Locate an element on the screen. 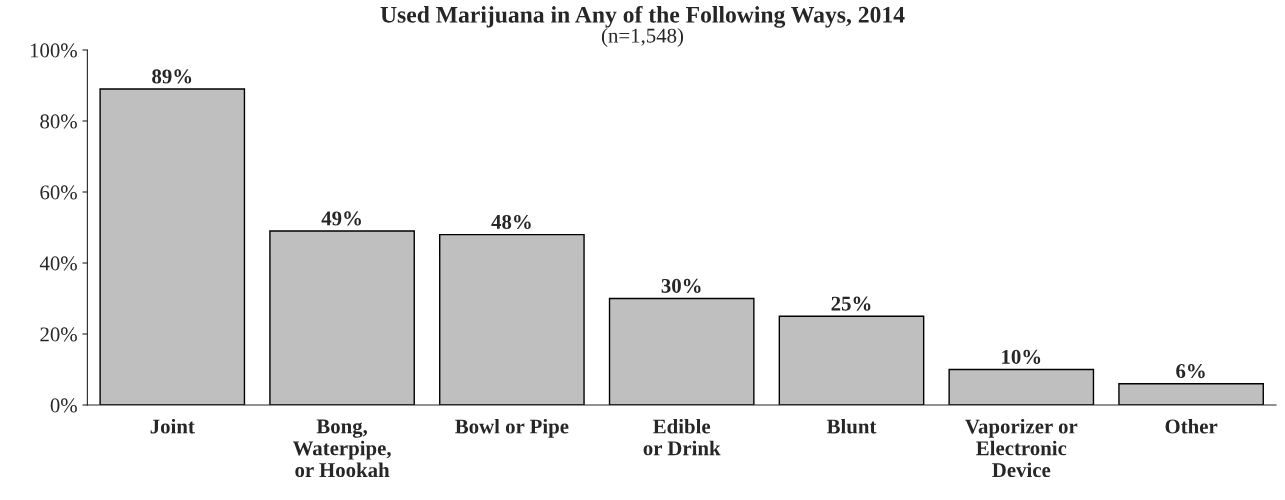 This screenshot has height=500, width=1285. y-tick-label: 40% is located at coordinates (58, 263).